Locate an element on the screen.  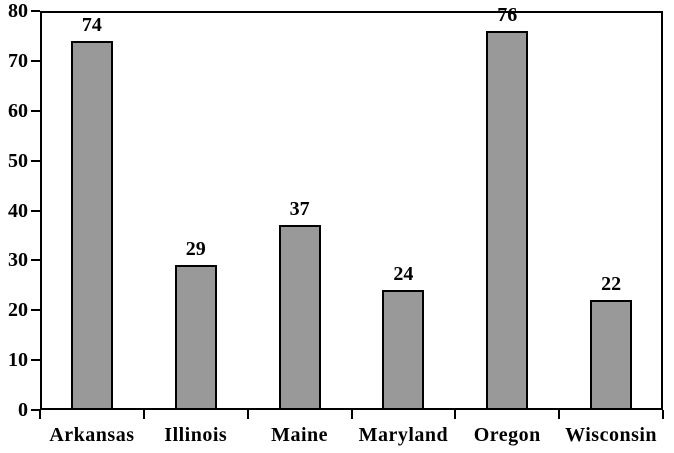
x-axis-category-label: Maine is located at coordinates (300, 435).